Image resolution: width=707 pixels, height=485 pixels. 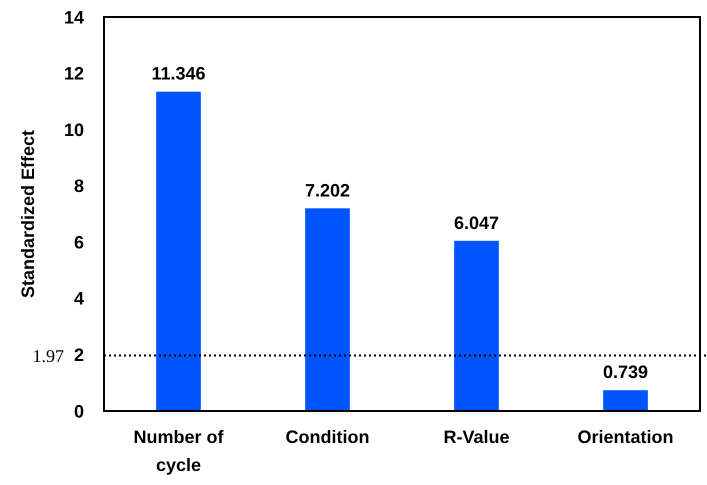 I want to click on data-label: 11.346, so click(x=178, y=74).